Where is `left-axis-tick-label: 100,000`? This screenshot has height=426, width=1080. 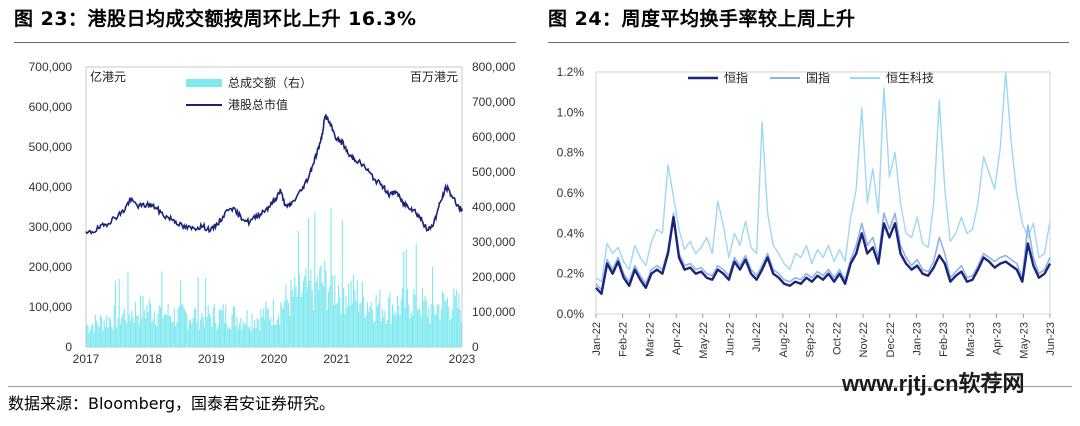
left-axis-tick-label: 100,000 is located at coordinates (51, 307).